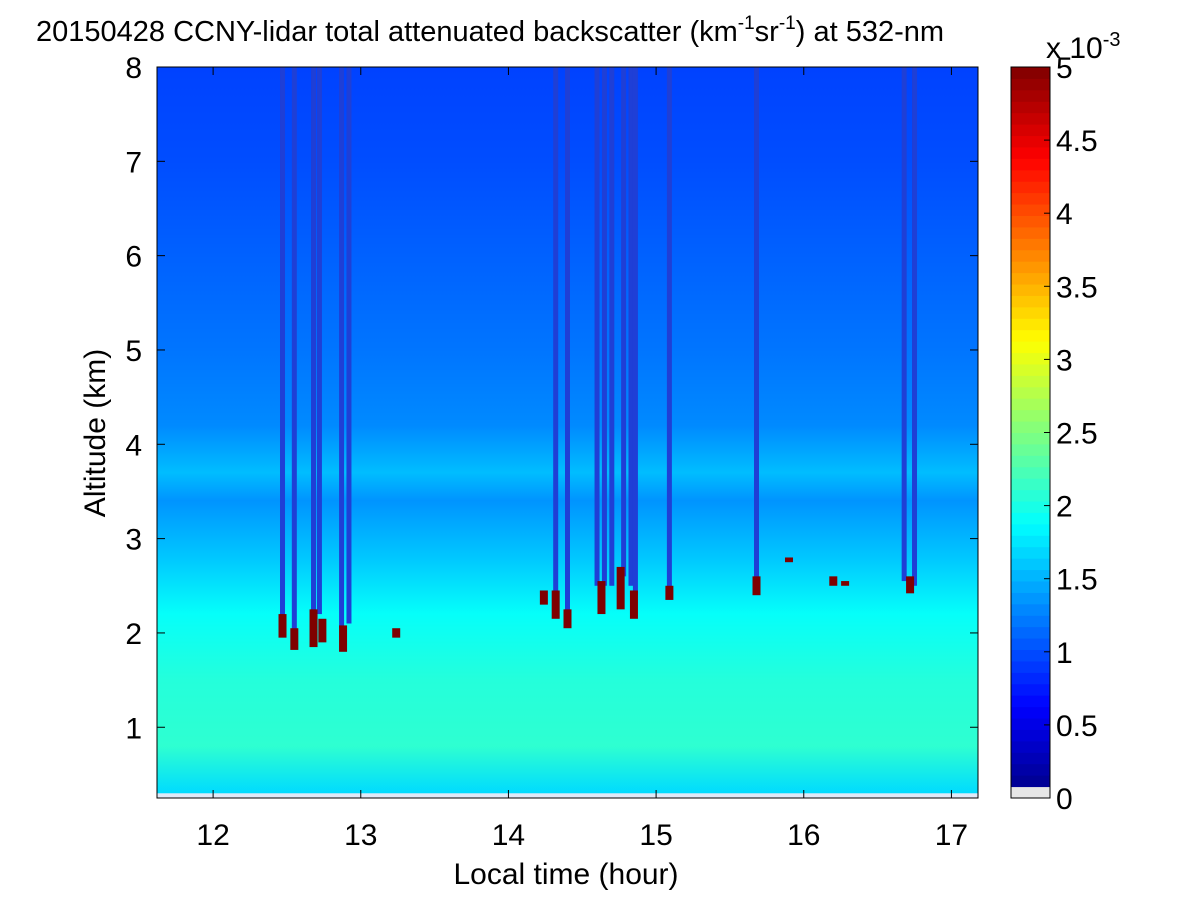 The width and height of the screenshot is (1200, 900). I want to click on x-tick-label: 13, so click(360, 835).